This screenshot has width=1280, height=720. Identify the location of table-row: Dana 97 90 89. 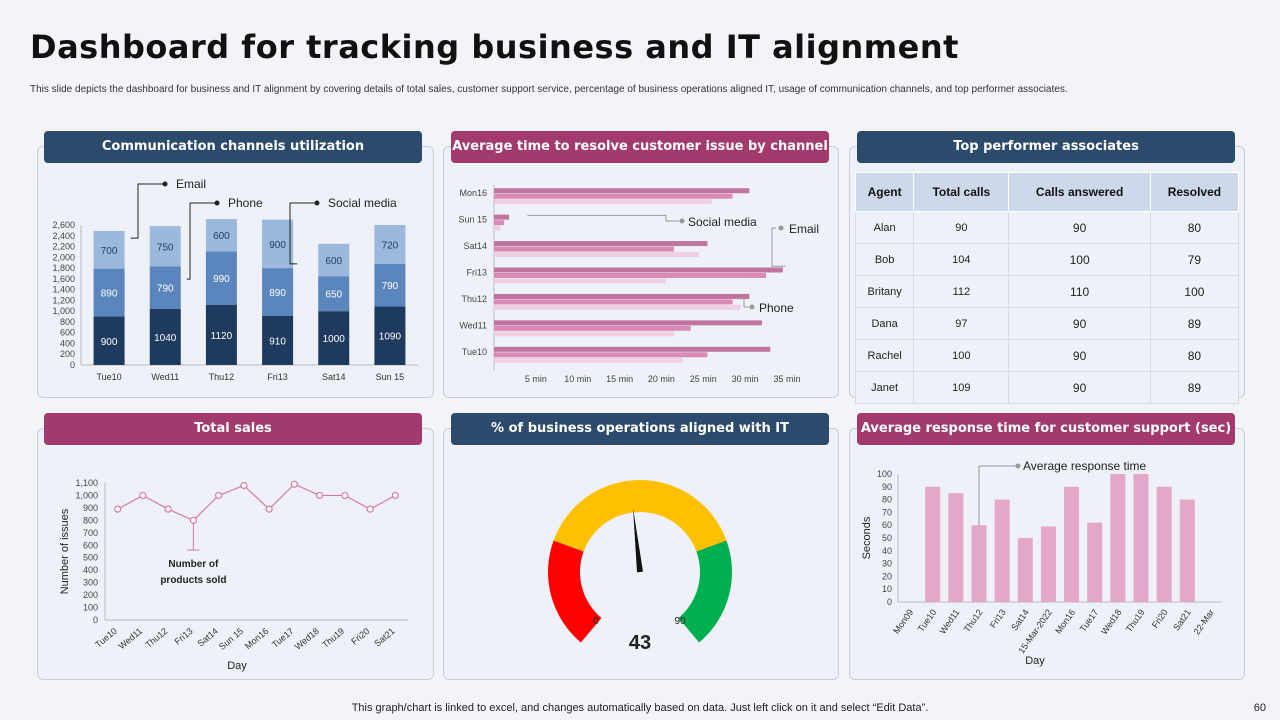
(1047, 323).